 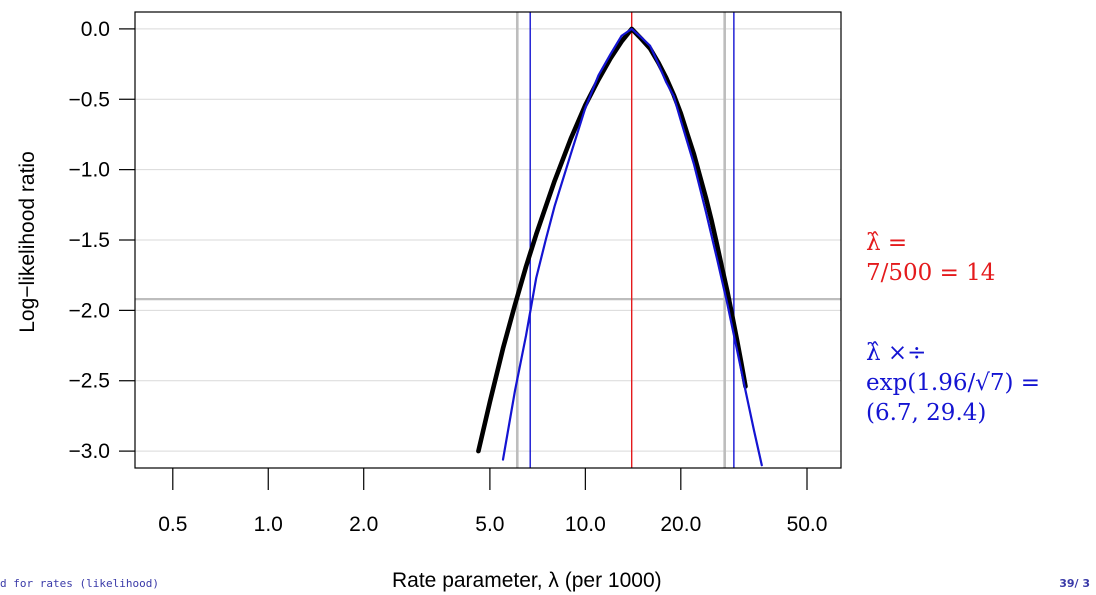 I want to click on y-tick-label: −1.0, so click(x=89, y=170).